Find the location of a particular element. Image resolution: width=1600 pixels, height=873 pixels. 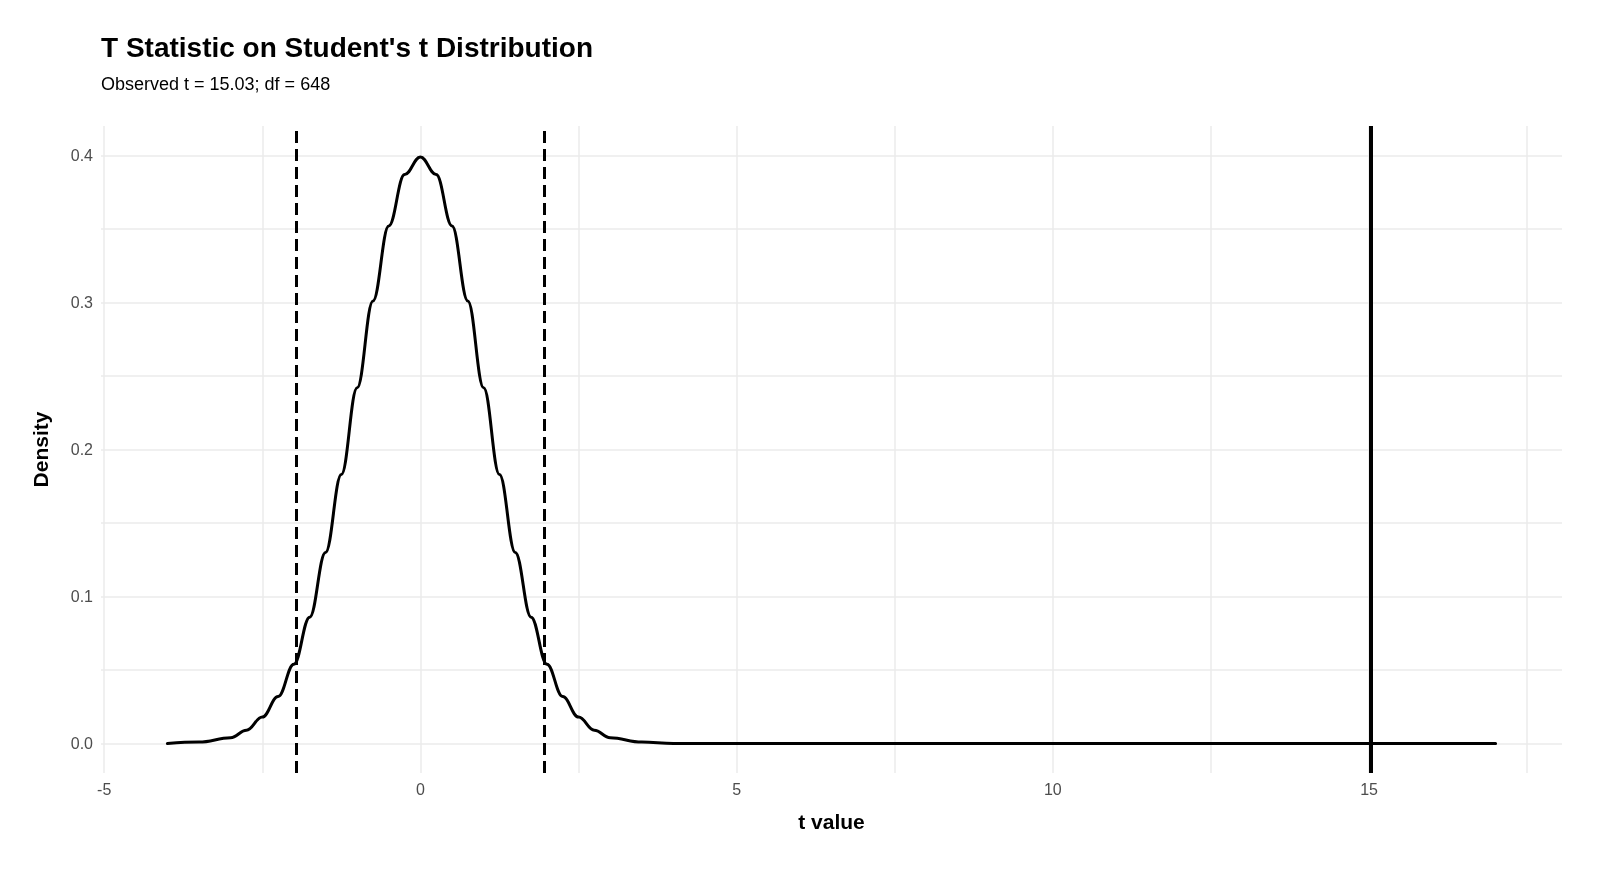

y-tick-label: 0.0 is located at coordinates (82, 744).